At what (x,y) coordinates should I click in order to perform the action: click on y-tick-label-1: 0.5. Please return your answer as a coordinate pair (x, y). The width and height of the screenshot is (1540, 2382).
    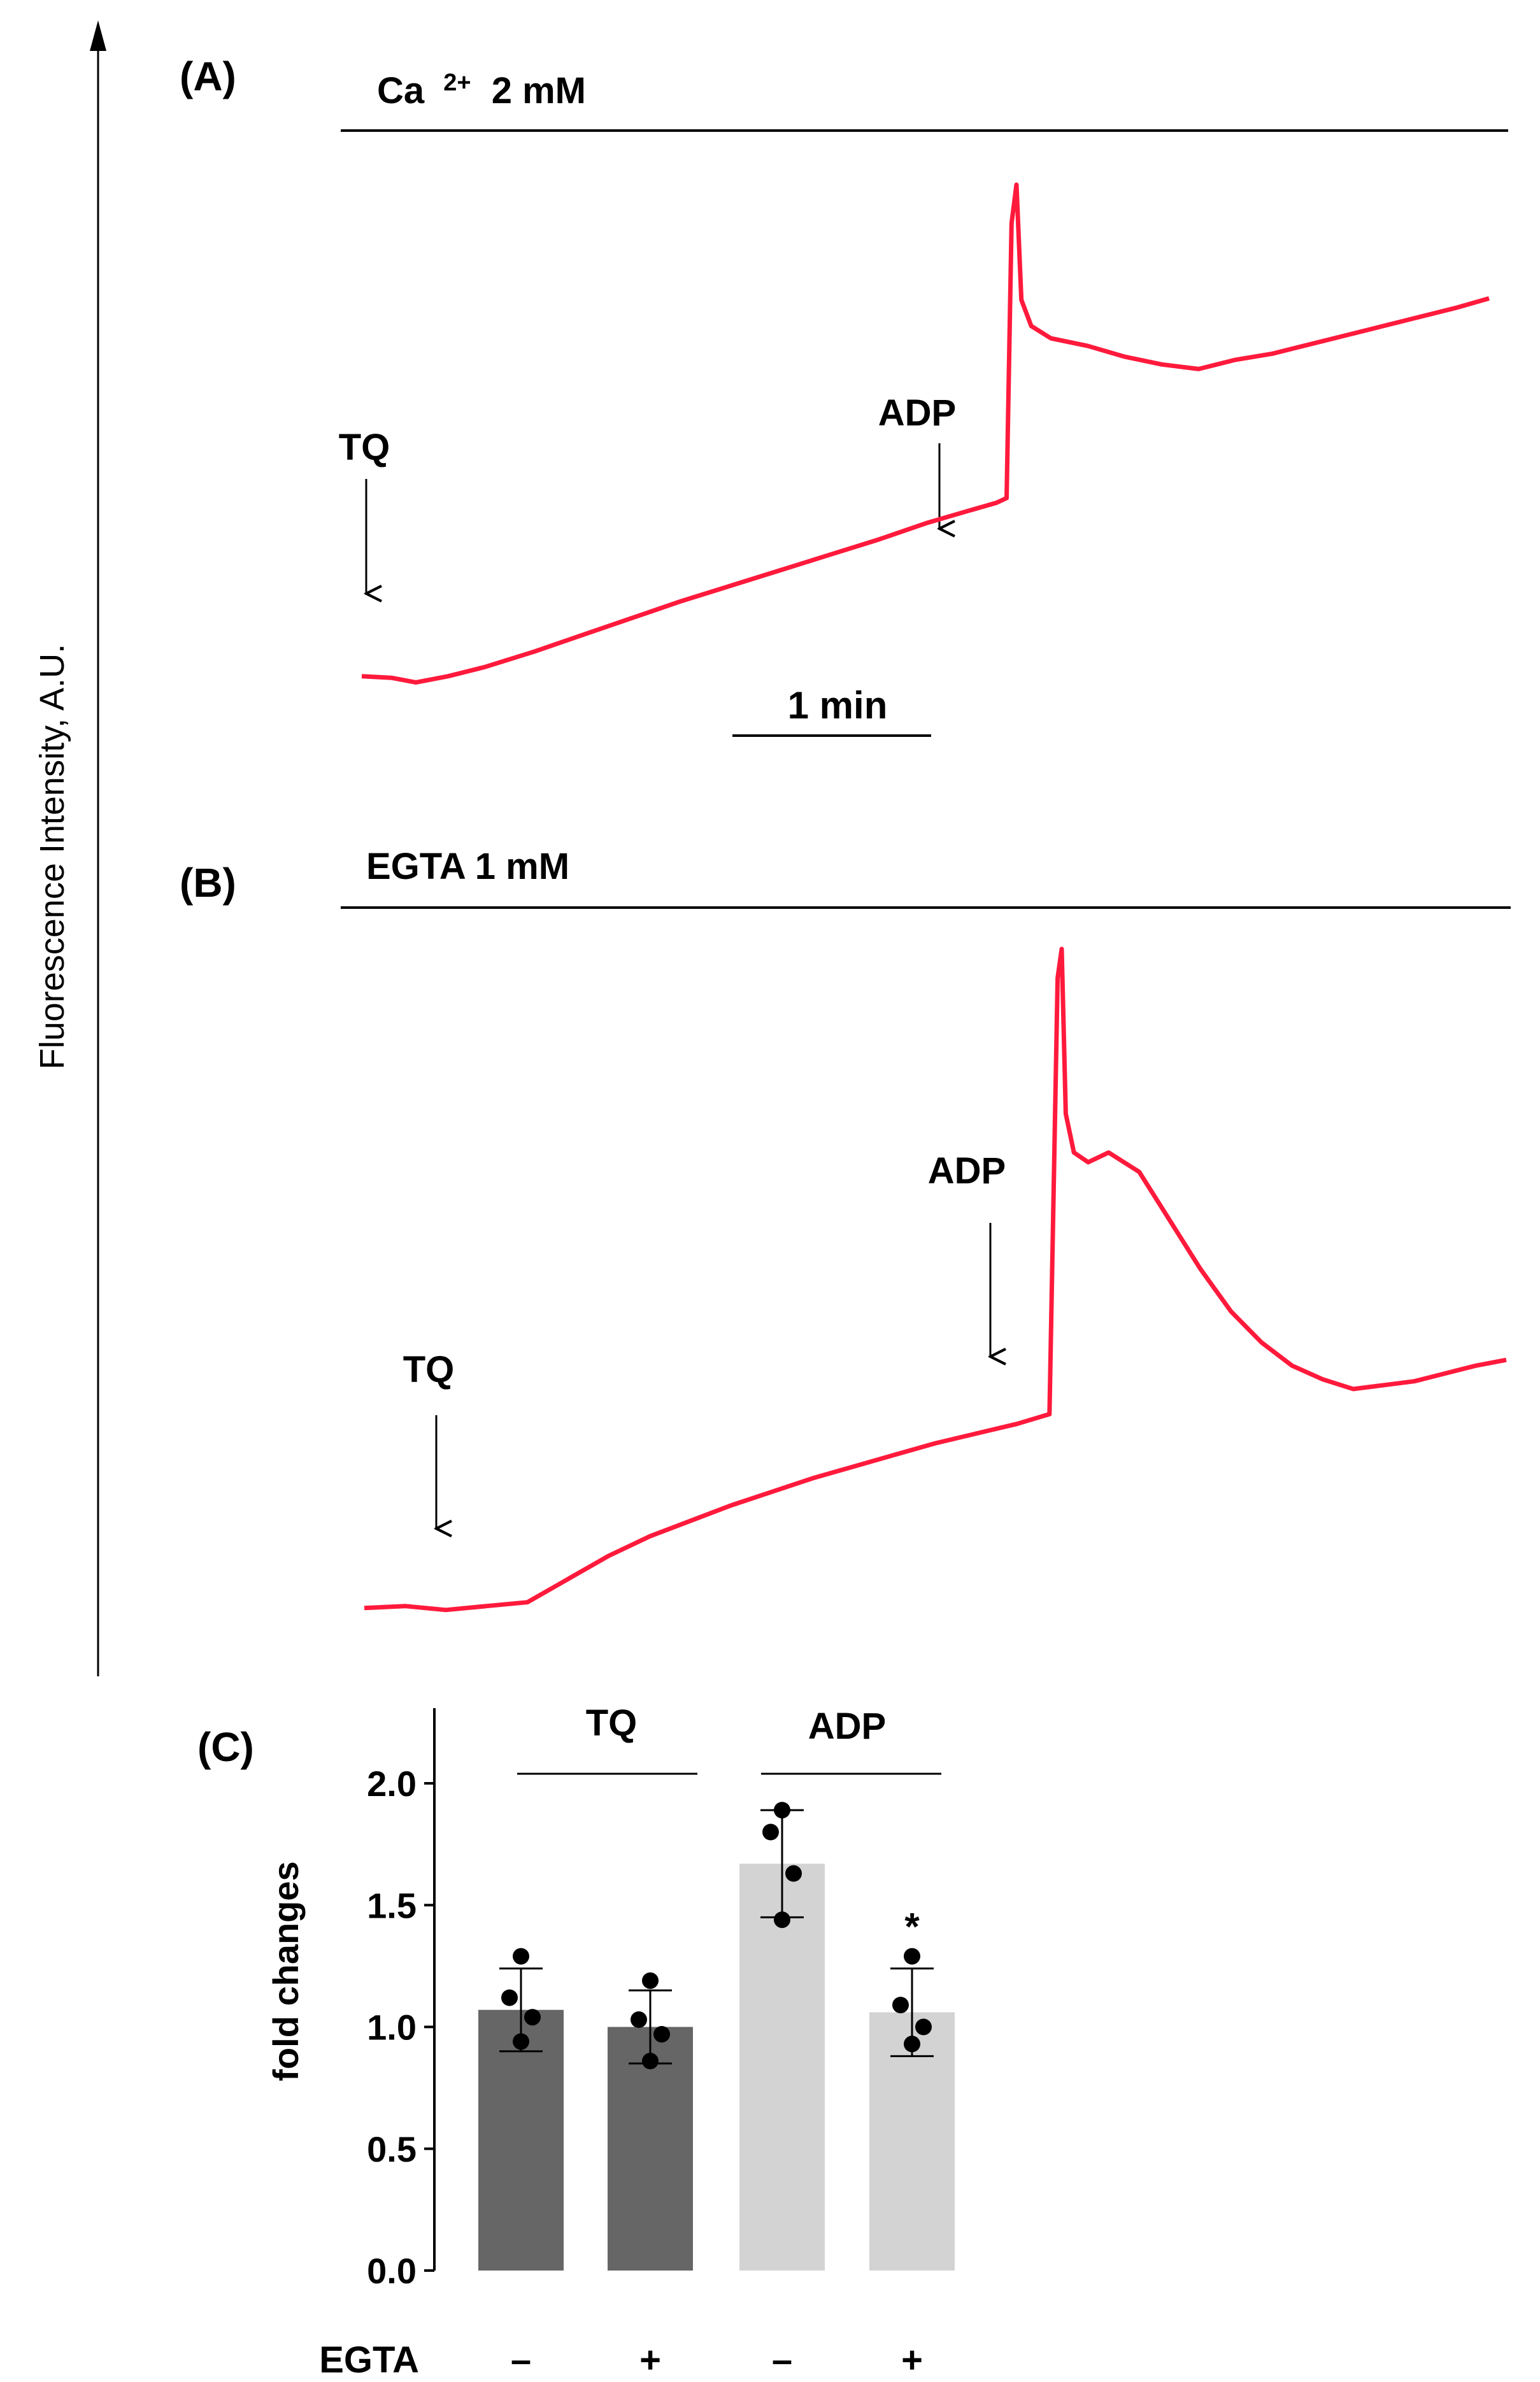
    Looking at the image, I should click on (392, 2149).